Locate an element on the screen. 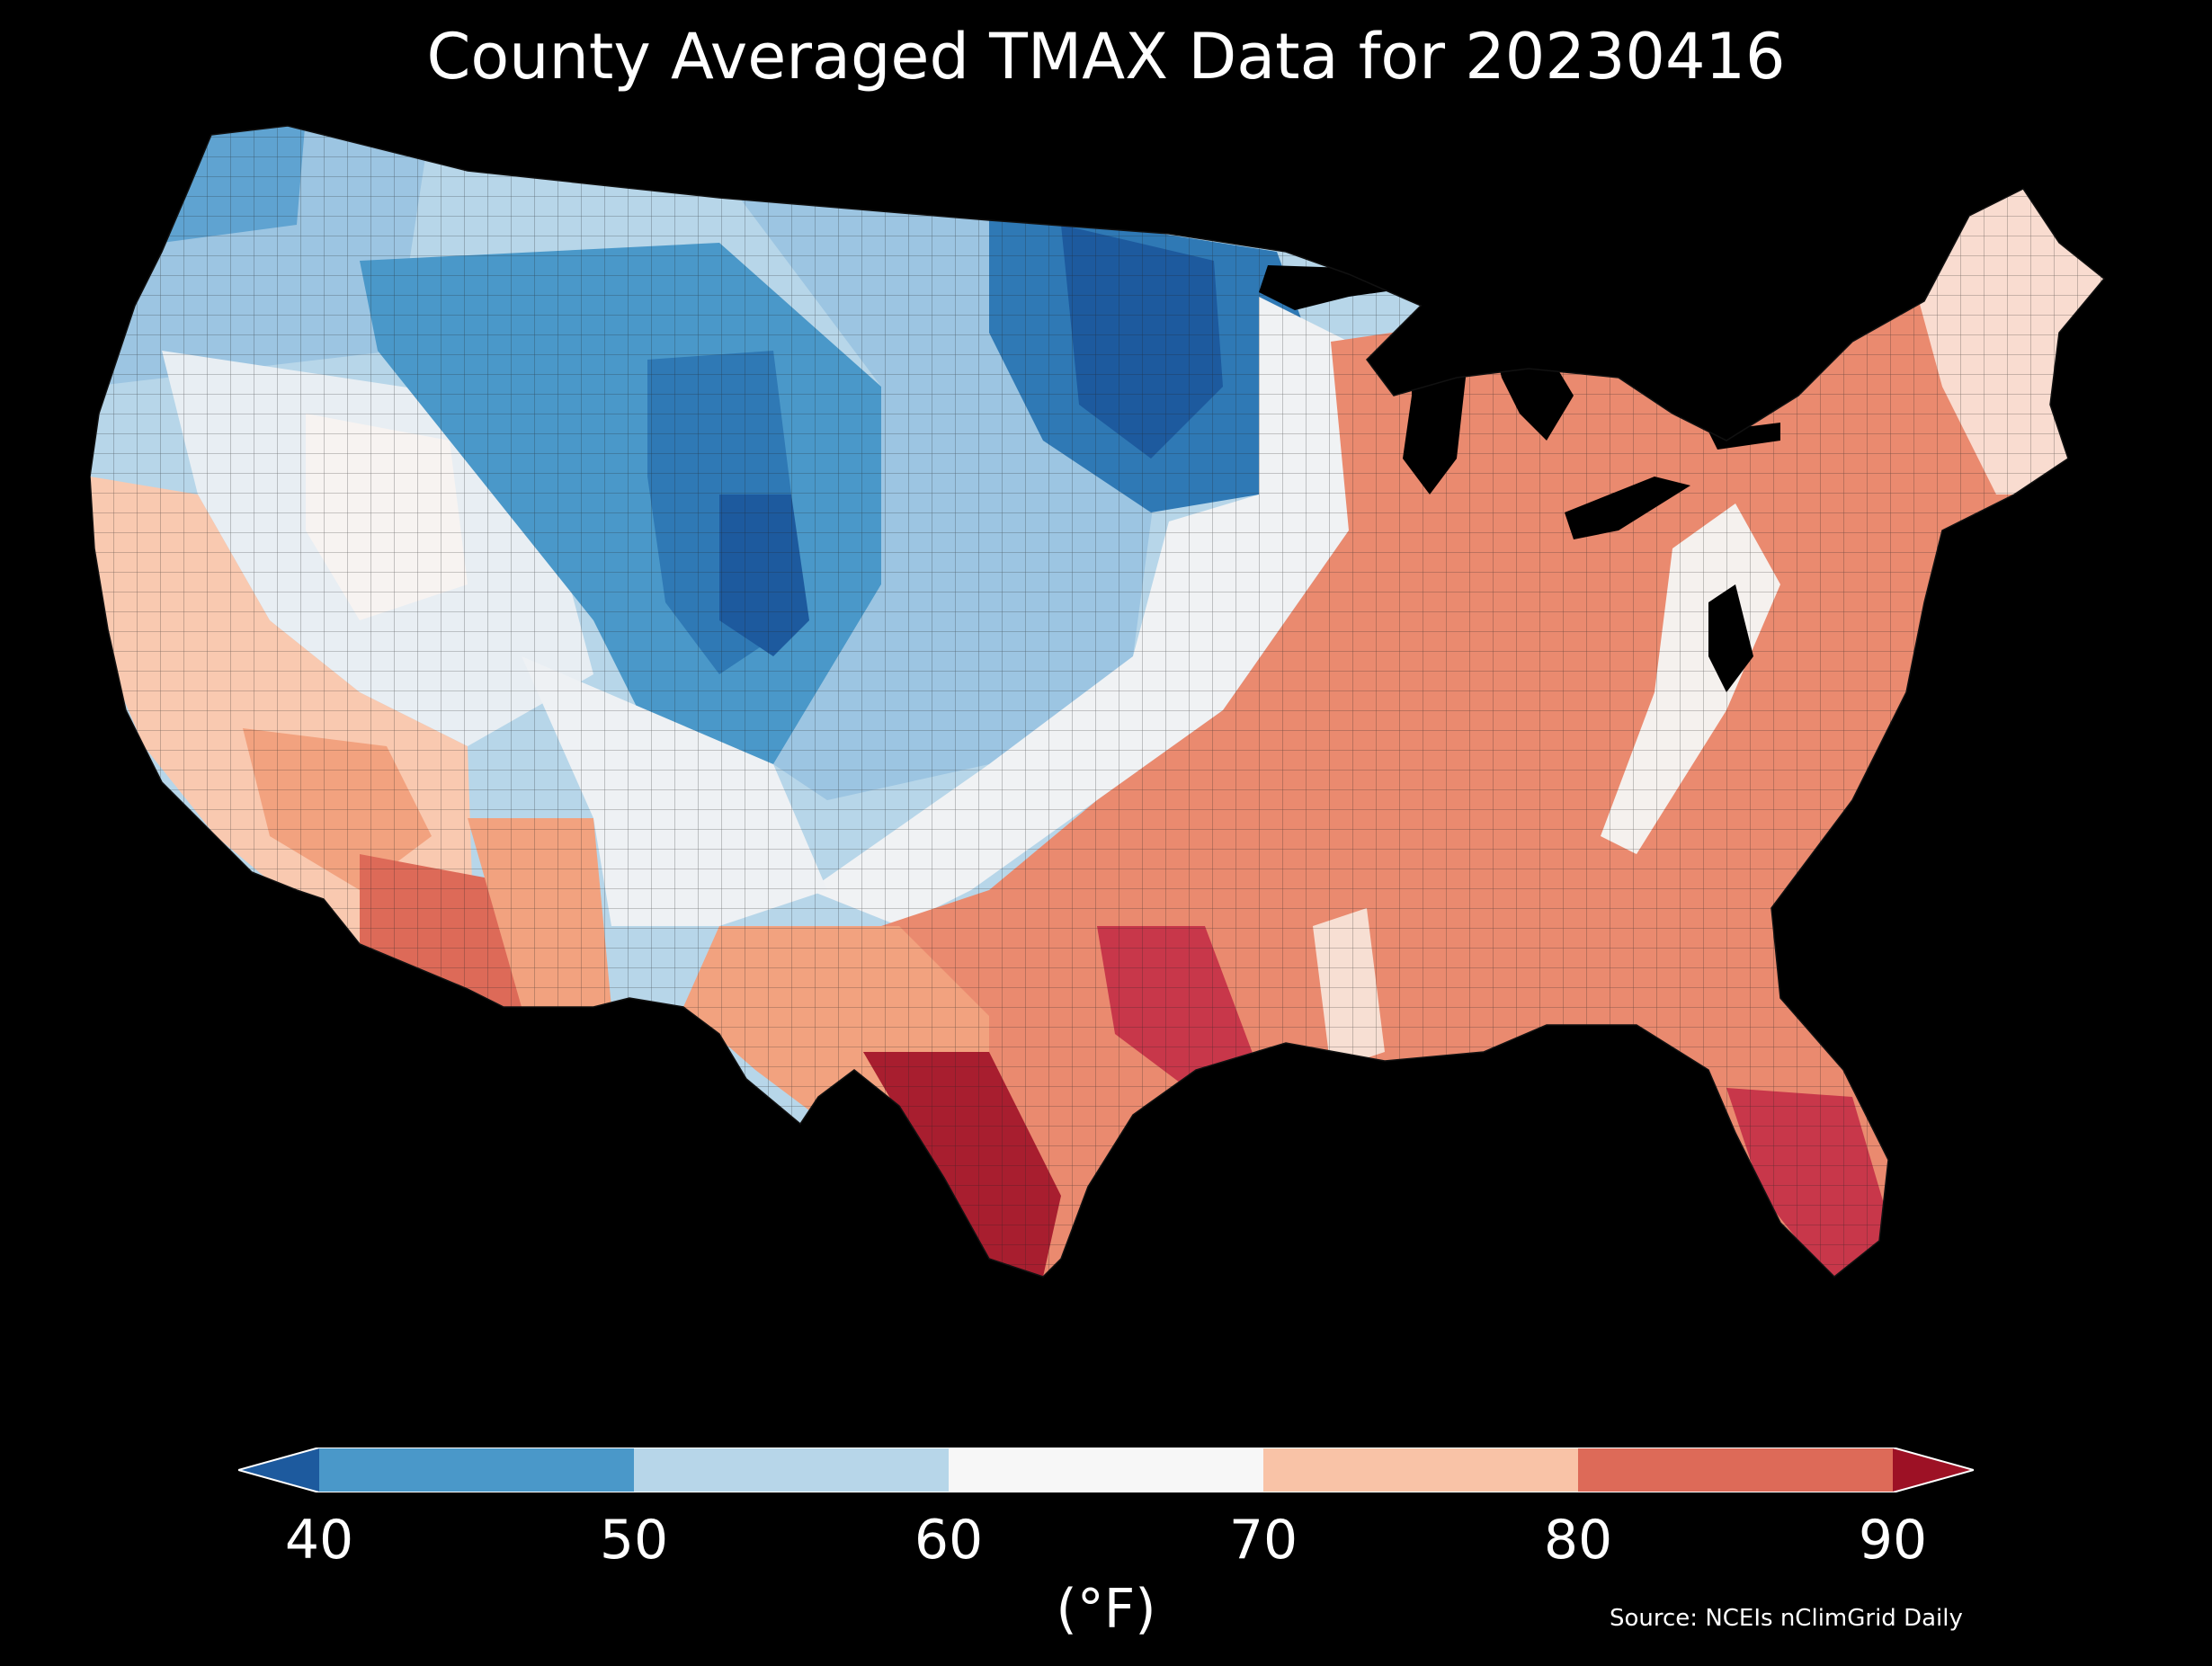  lake-superior is located at coordinates (1335, 287).